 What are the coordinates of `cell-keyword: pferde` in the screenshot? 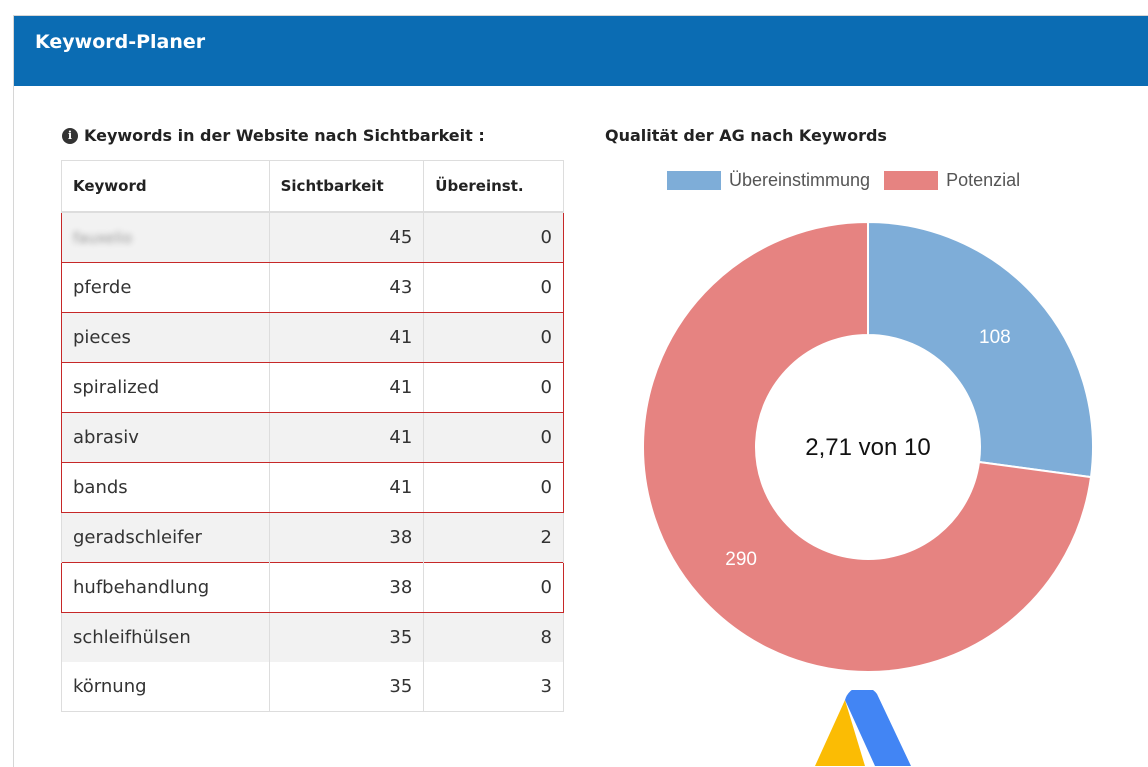 It's located at (165, 287).